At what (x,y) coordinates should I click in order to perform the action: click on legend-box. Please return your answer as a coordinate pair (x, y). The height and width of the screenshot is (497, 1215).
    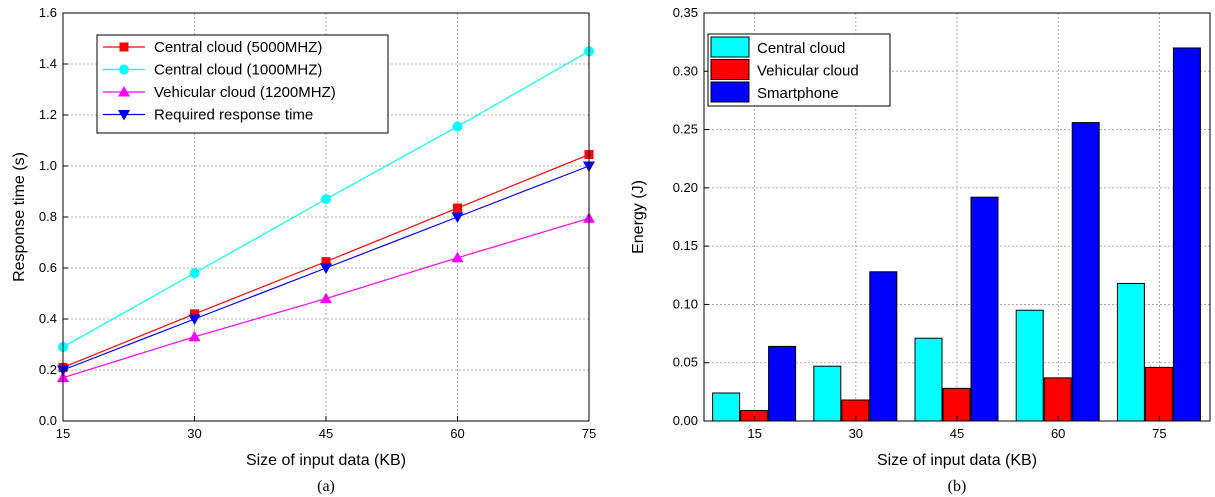
    Looking at the image, I should click on (242, 84).